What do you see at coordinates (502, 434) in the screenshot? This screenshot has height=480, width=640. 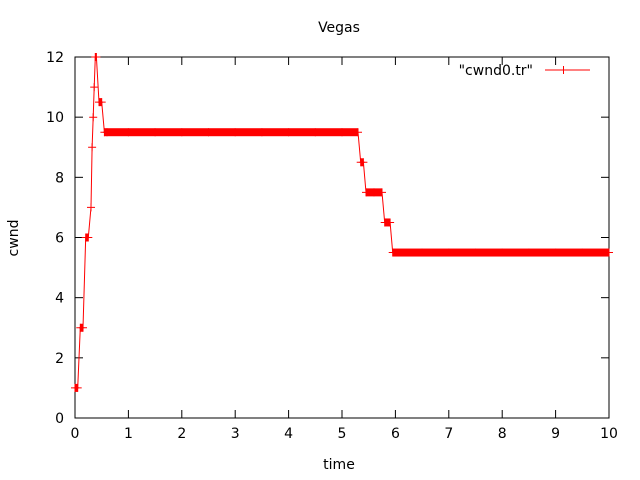 I see `x-tick-label: 8` at bounding box center [502, 434].